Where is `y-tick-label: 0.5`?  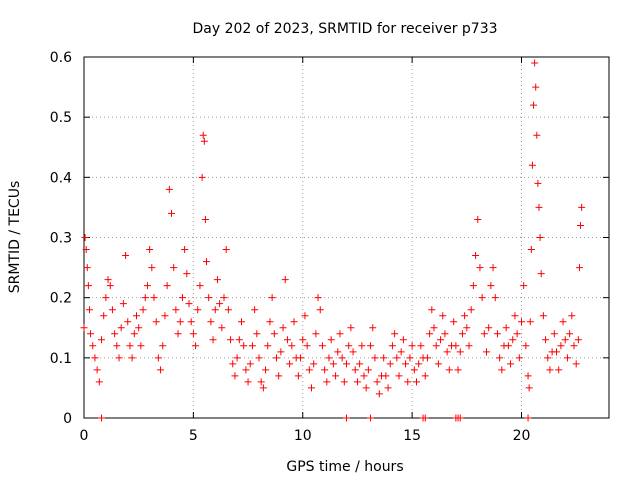 y-tick-label: 0.5 is located at coordinates (61, 118).